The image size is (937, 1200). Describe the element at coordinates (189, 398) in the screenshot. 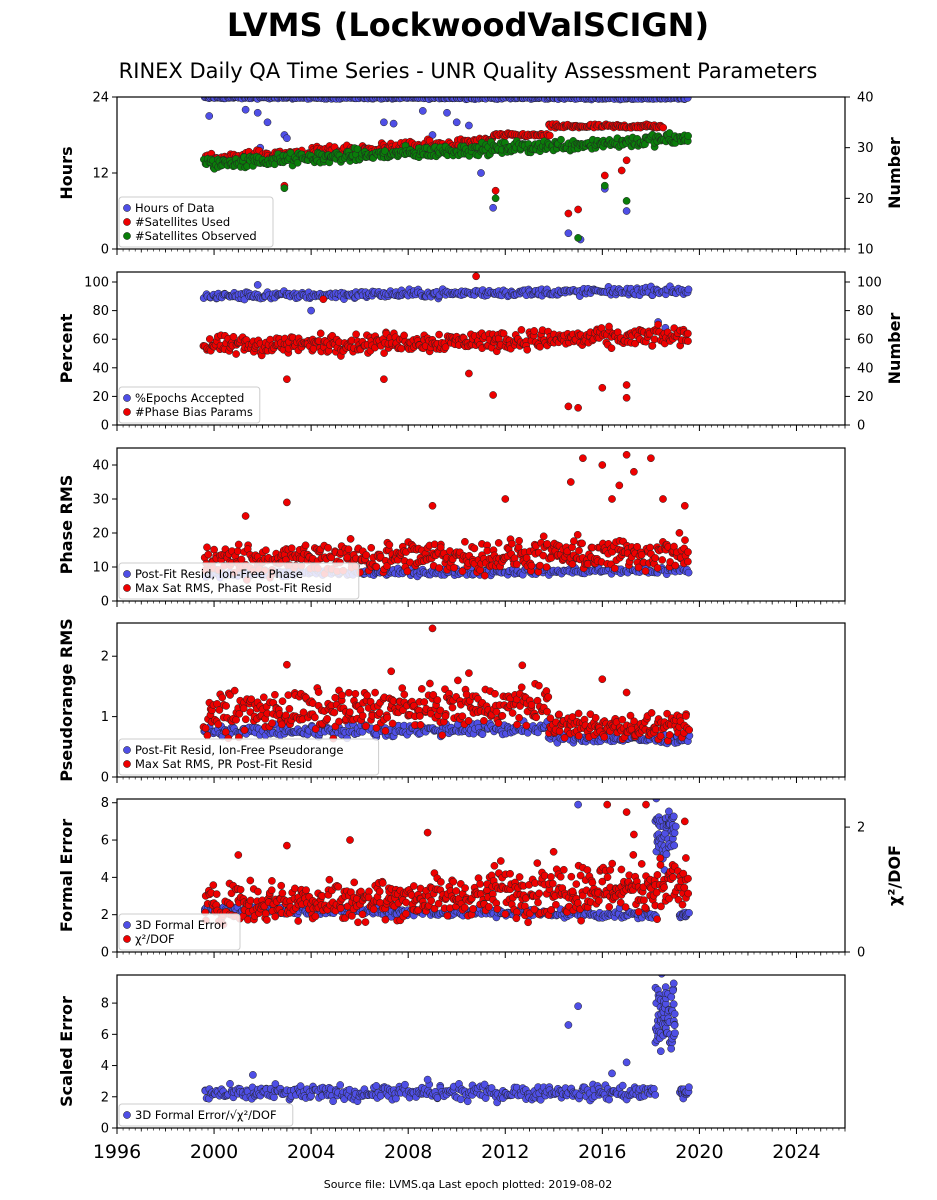

I see `legend-entry: %Epochs Accepted` at that location.